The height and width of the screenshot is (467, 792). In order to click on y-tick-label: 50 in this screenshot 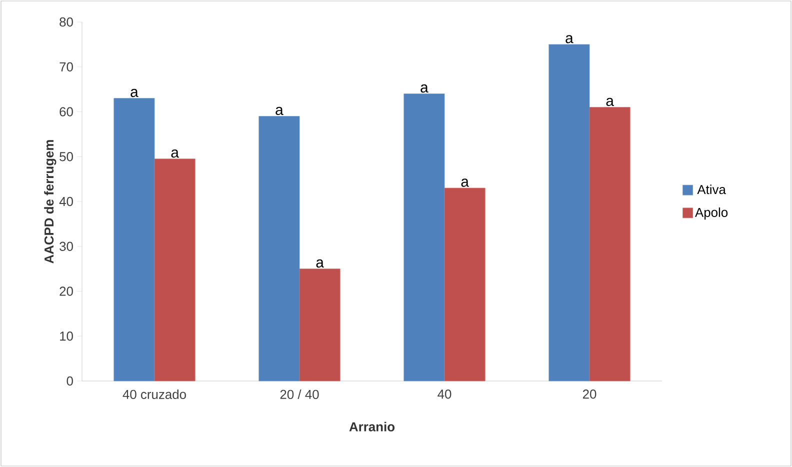, I will do `click(66, 157)`.